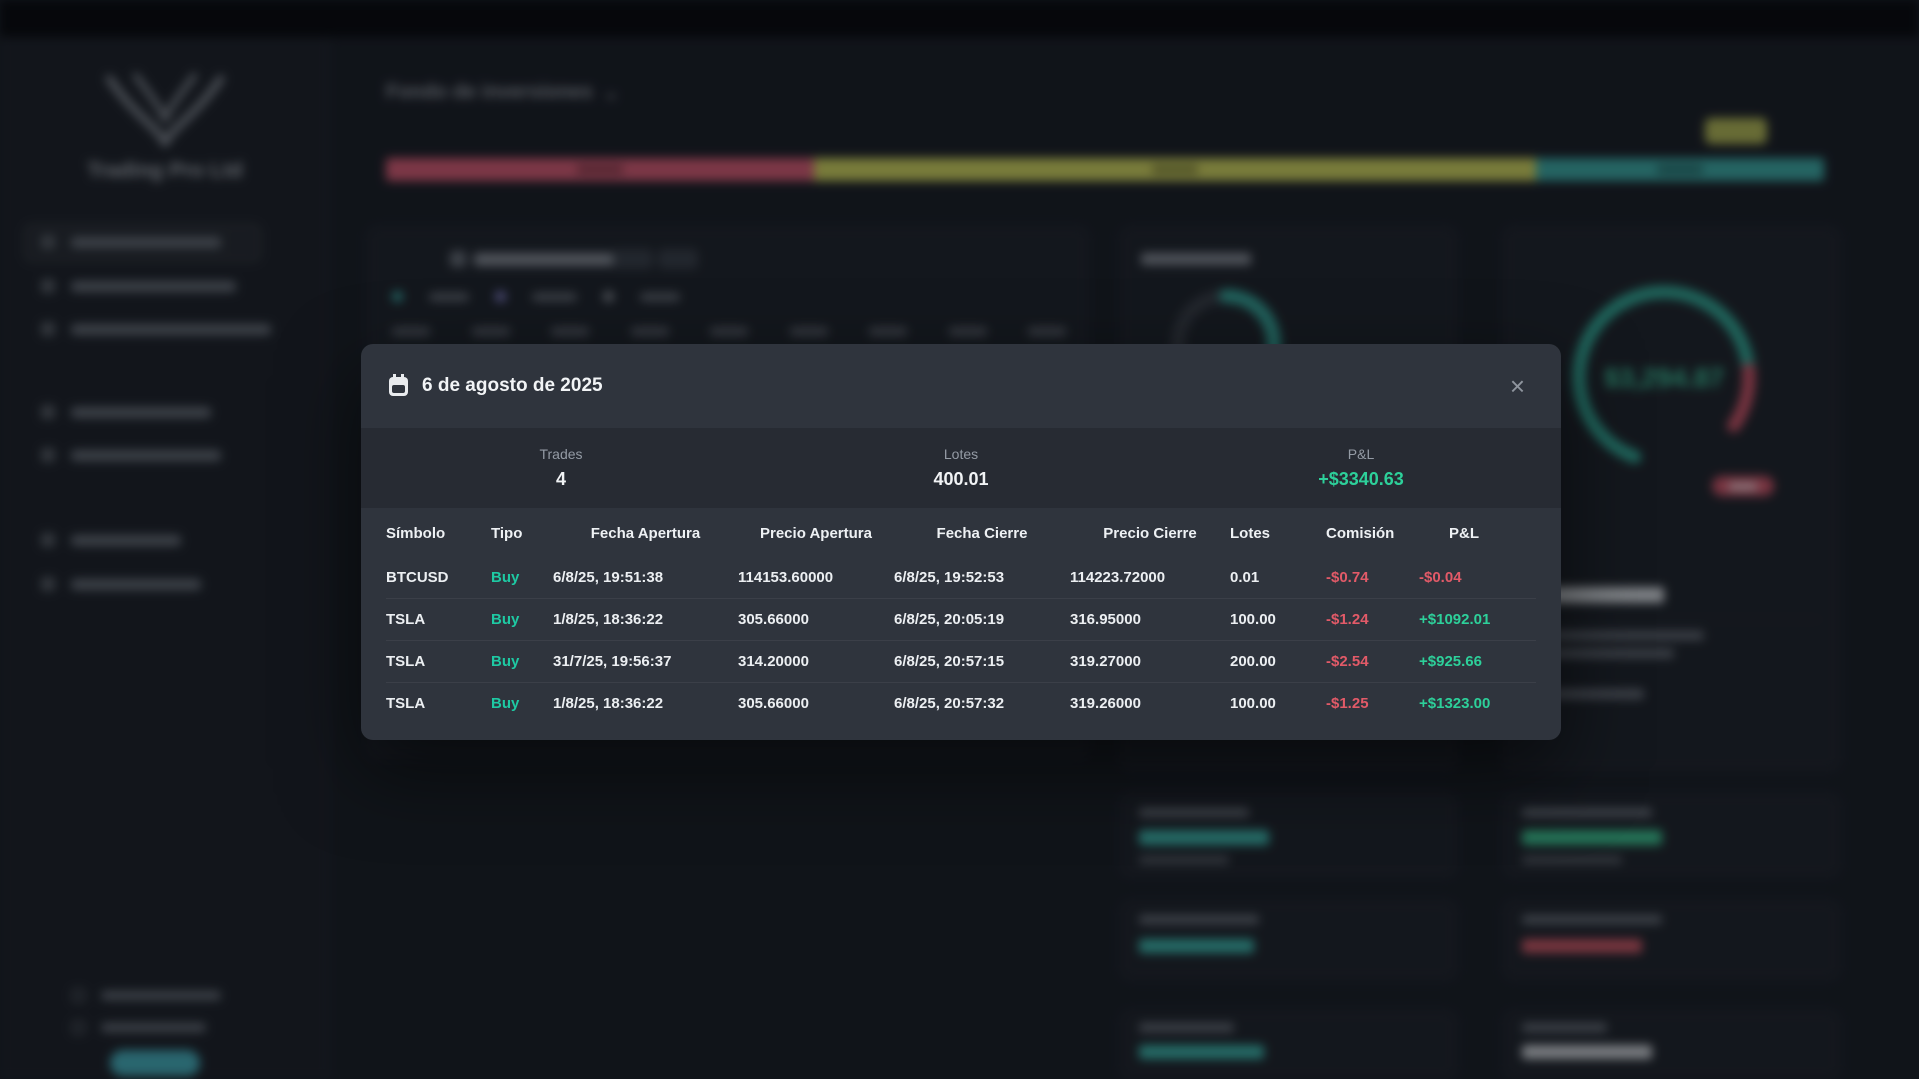 The height and width of the screenshot is (1079, 1919). What do you see at coordinates (1253, 661) in the screenshot?
I see `cell-lots: 200.00` at bounding box center [1253, 661].